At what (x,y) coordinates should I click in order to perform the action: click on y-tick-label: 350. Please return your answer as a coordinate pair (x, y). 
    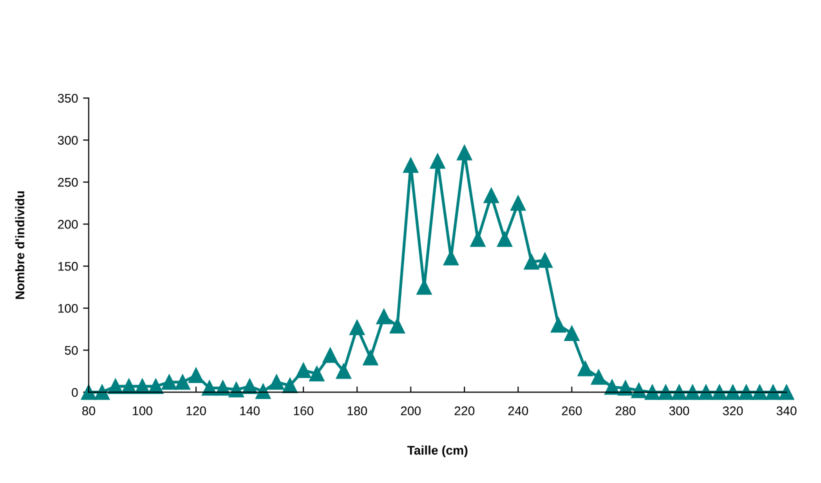
    Looking at the image, I should click on (68, 98).